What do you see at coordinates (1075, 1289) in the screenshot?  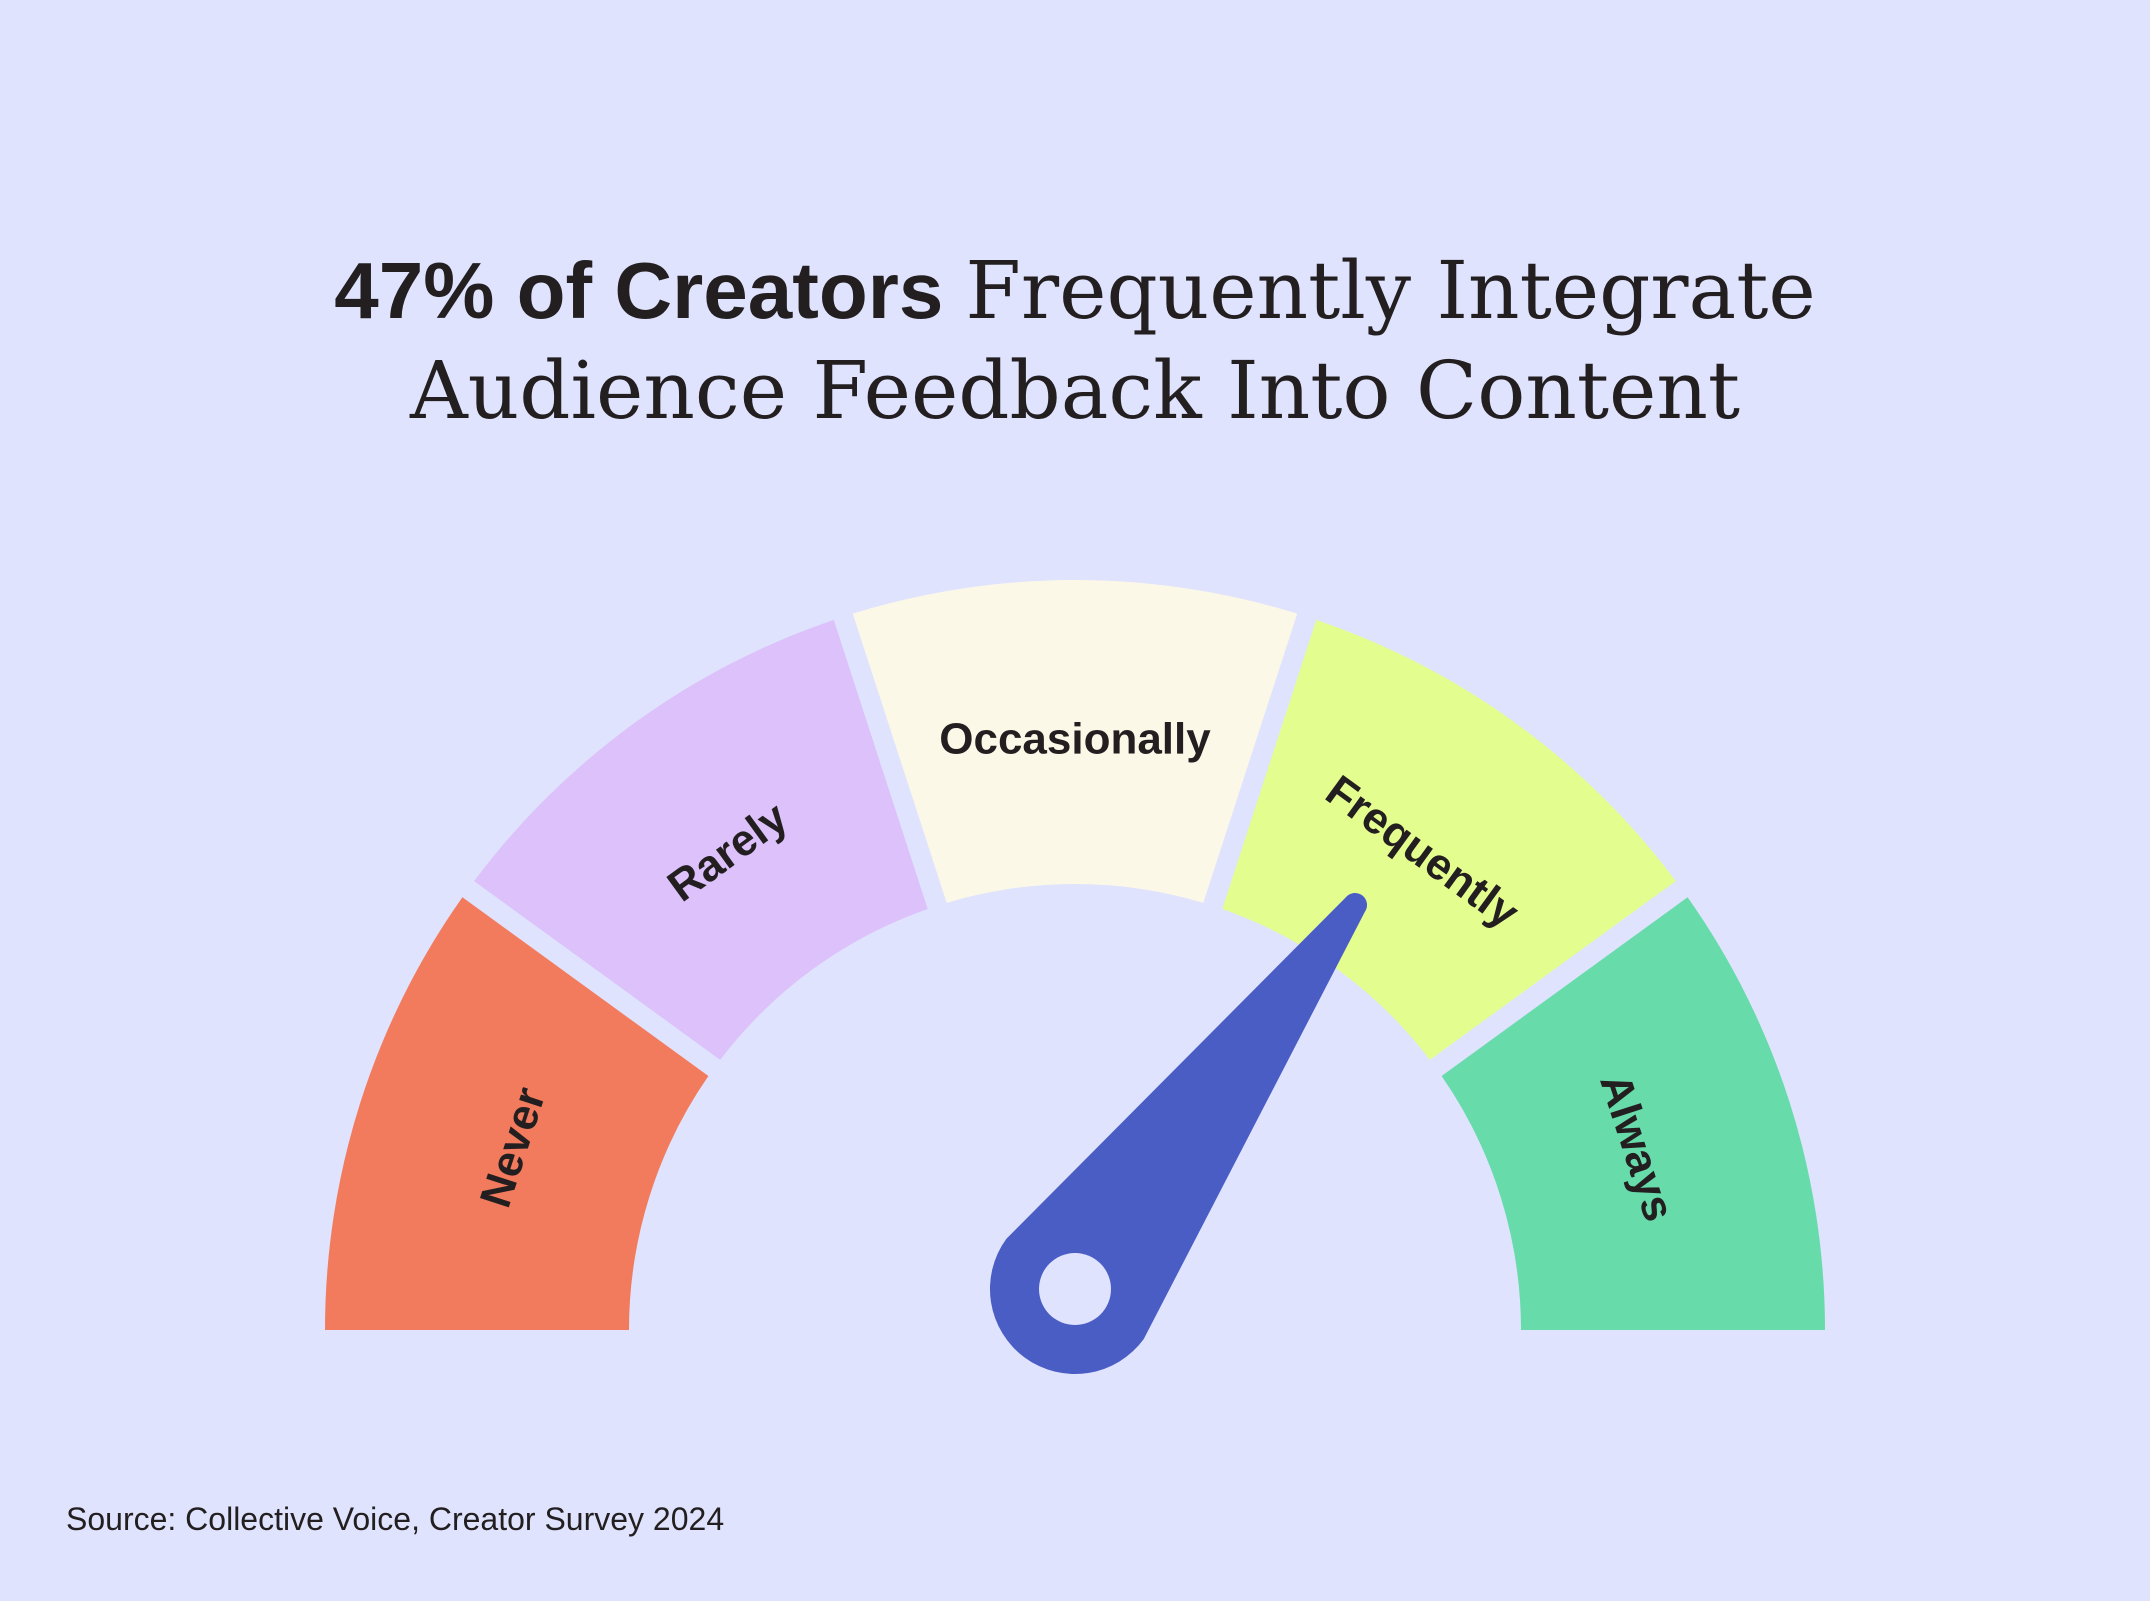 I see `needle-hub` at bounding box center [1075, 1289].